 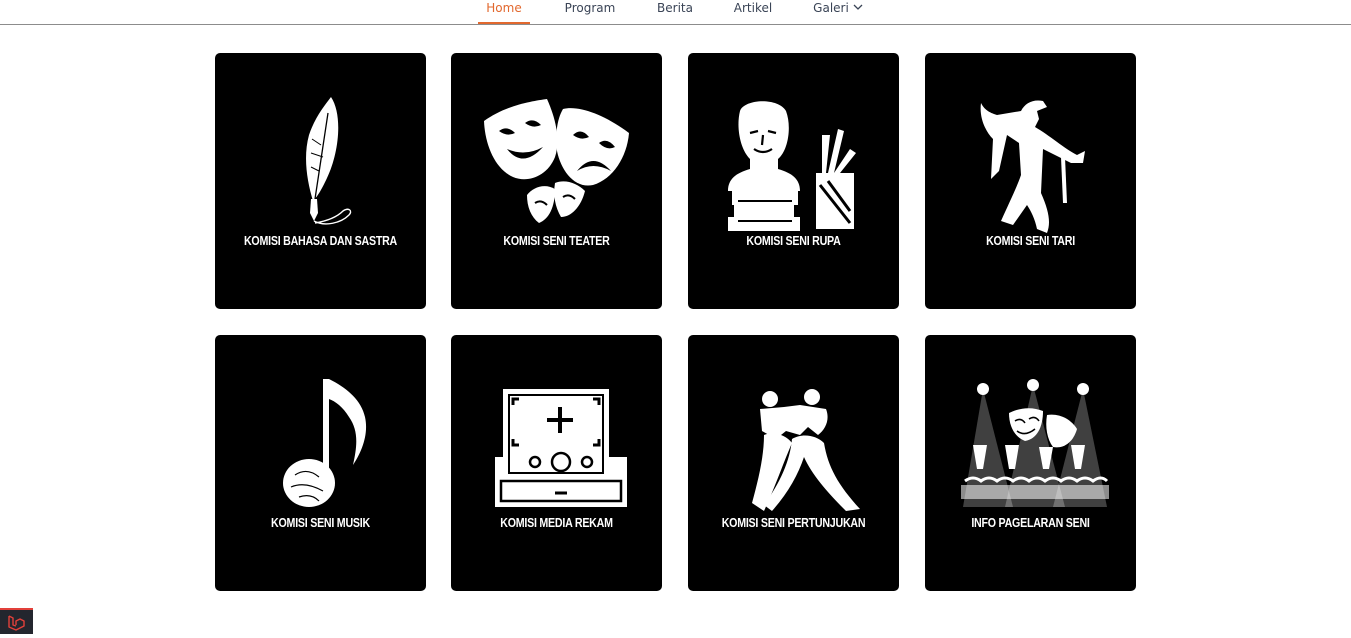 I want to click on card-seni-teater: KOMISI SENI TEATER, so click(x=556, y=181).